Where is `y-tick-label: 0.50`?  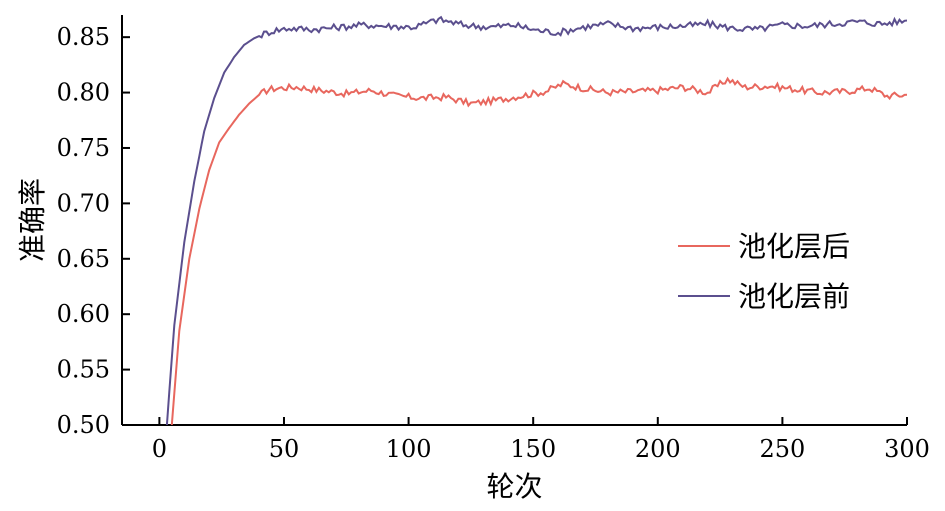
y-tick-label: 0.50 is located at coordinates (83, 425).